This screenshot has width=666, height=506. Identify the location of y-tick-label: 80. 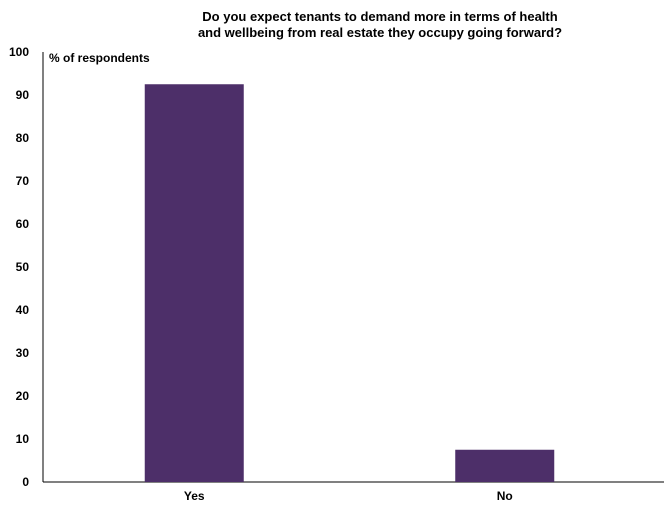
(23, 138).